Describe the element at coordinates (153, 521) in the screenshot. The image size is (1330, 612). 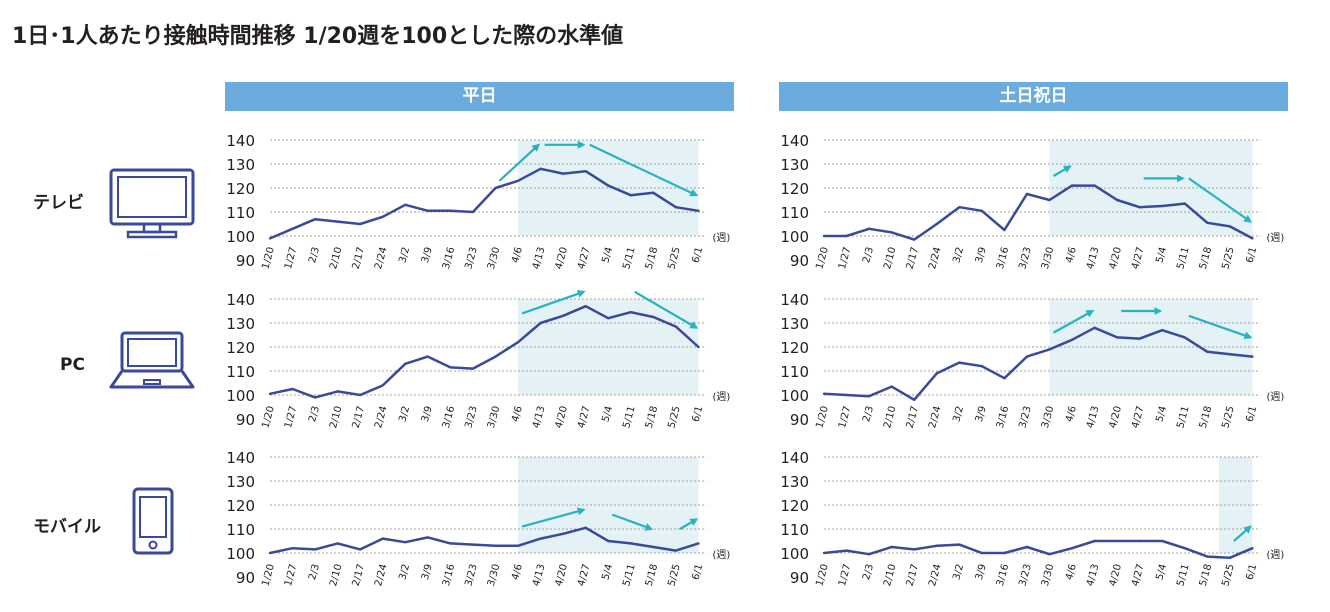
I see `smartphone-icon` at that location.